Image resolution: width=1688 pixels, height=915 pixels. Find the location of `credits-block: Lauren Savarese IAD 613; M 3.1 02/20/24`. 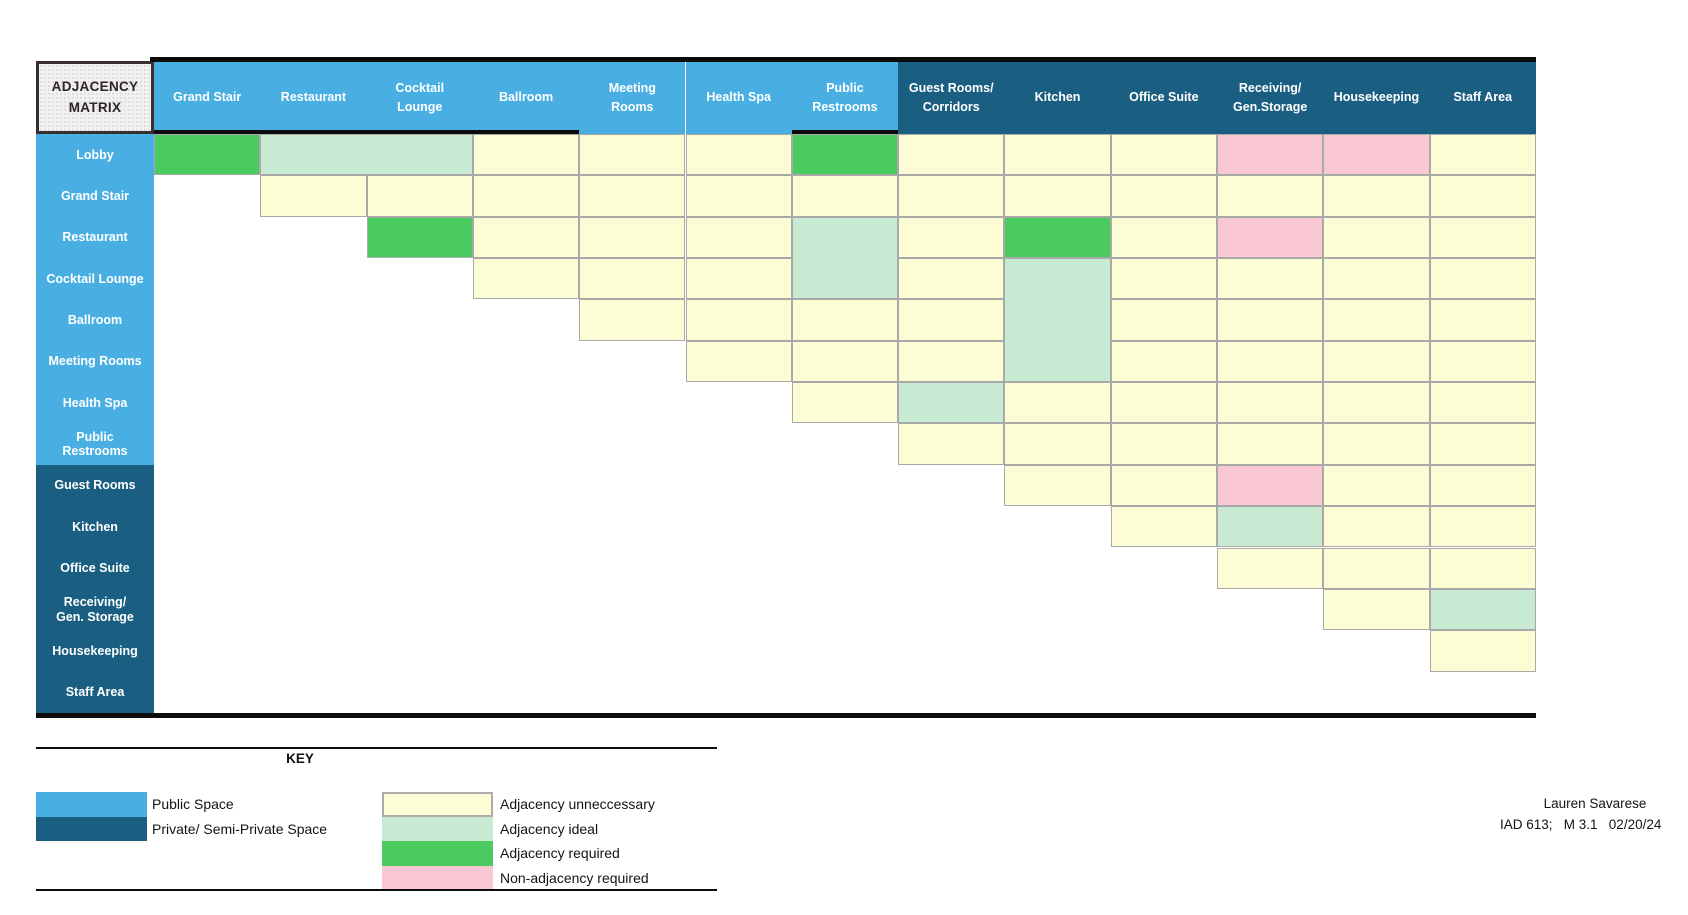

credits-block: Lauren Savarese IAD 613; M 3.1 02/20/24 is located at coordinates (1594, 814).